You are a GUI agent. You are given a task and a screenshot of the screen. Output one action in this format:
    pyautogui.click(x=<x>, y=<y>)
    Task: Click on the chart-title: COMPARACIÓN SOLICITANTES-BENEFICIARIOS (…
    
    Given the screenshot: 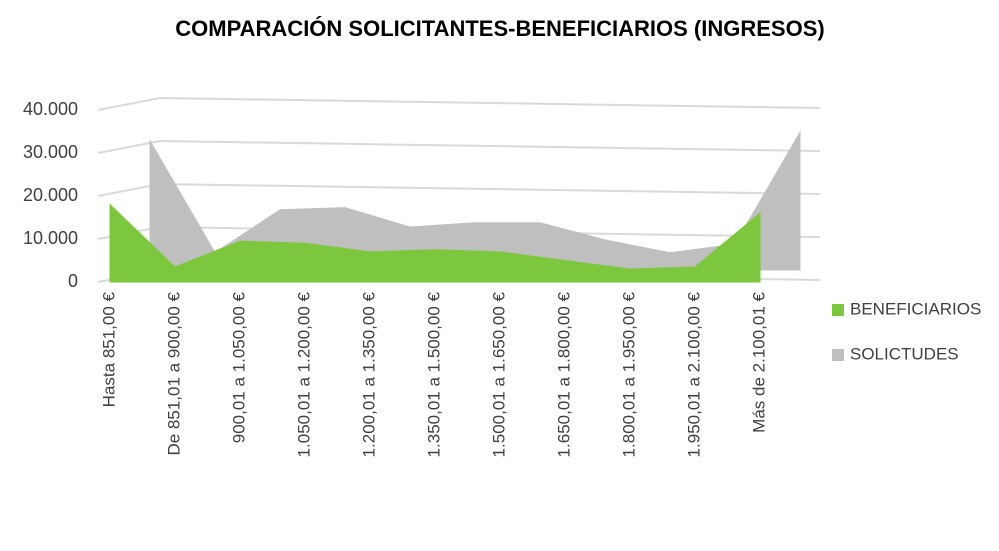 What is the action you would take?
    pyautogui.click(x=499, y=28)
    